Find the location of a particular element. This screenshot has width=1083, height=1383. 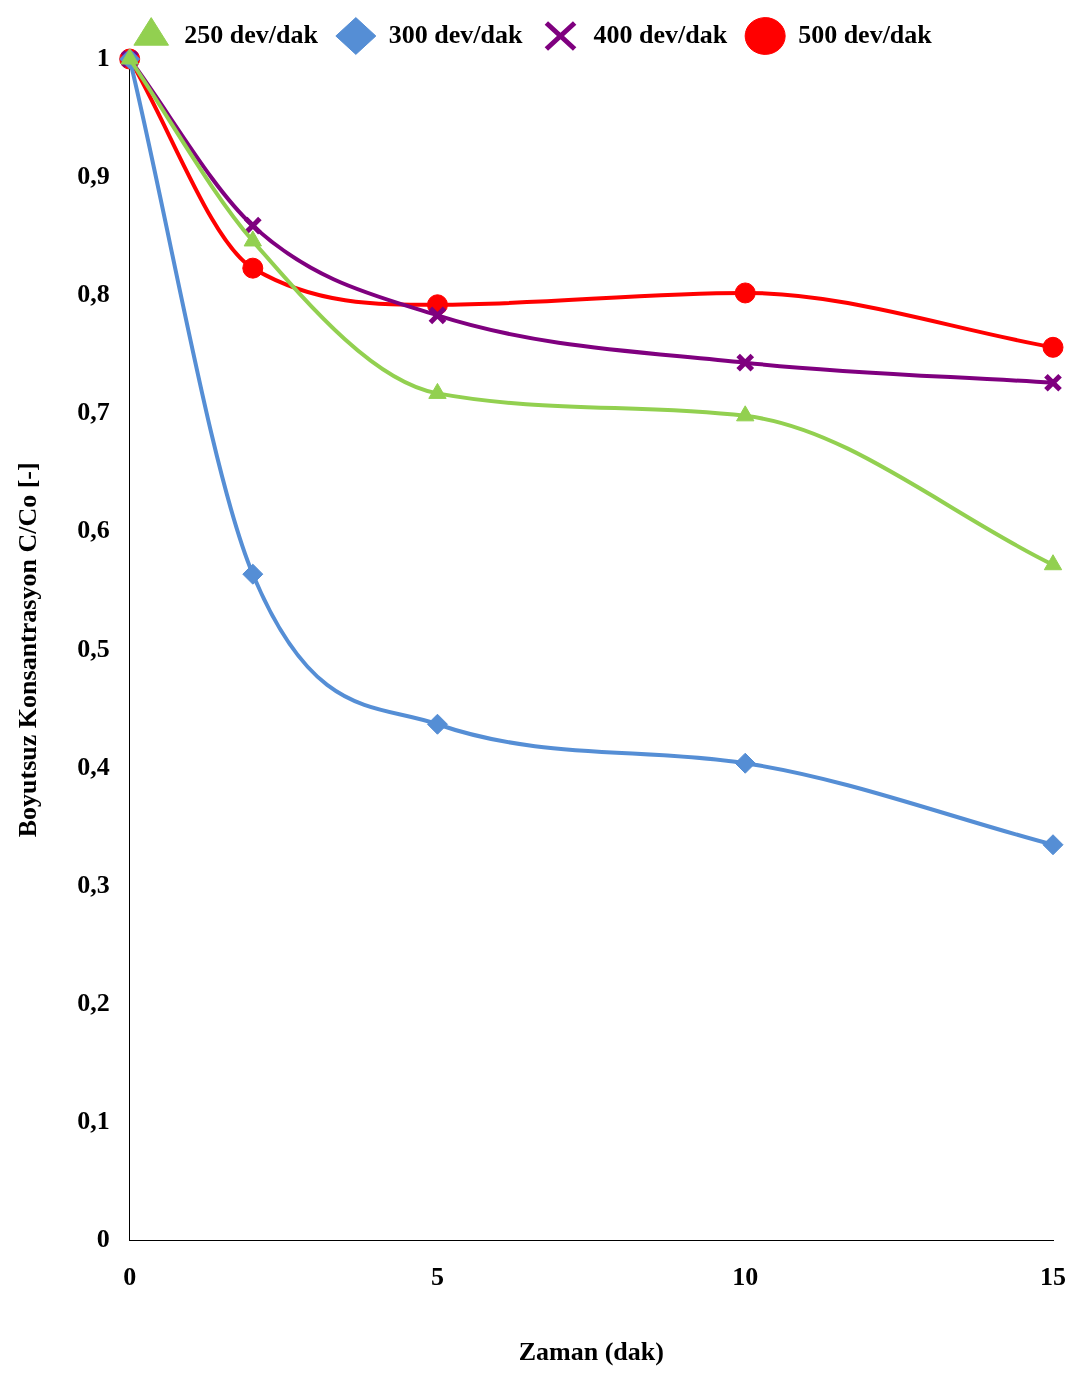

x-tick-label: 5 is located at coordinates (437, 1276).